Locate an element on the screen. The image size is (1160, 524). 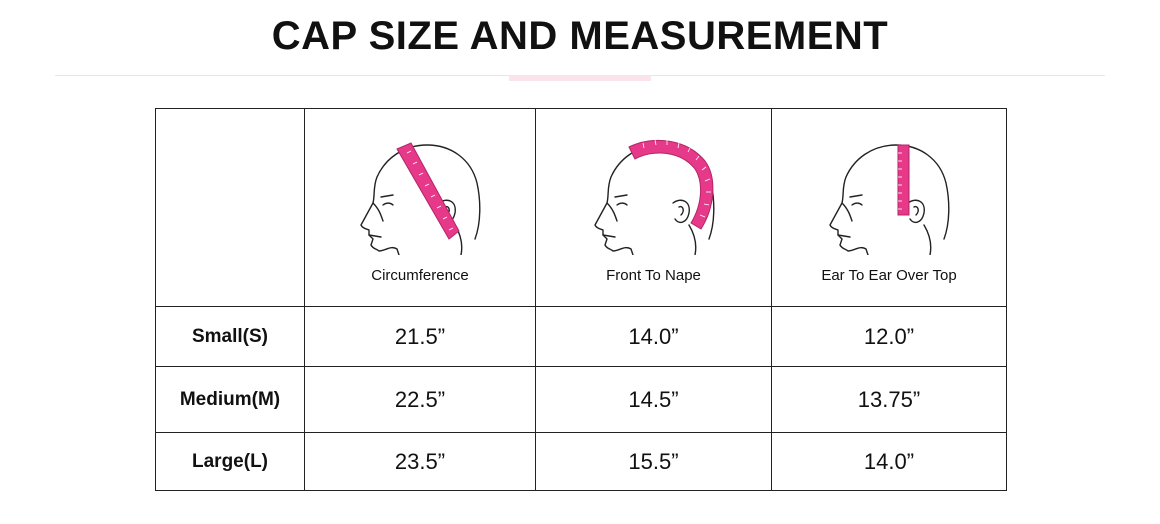
table-row: Large(L) 23.5” 15.5” 14.0” is located at coordinates (581, 461).